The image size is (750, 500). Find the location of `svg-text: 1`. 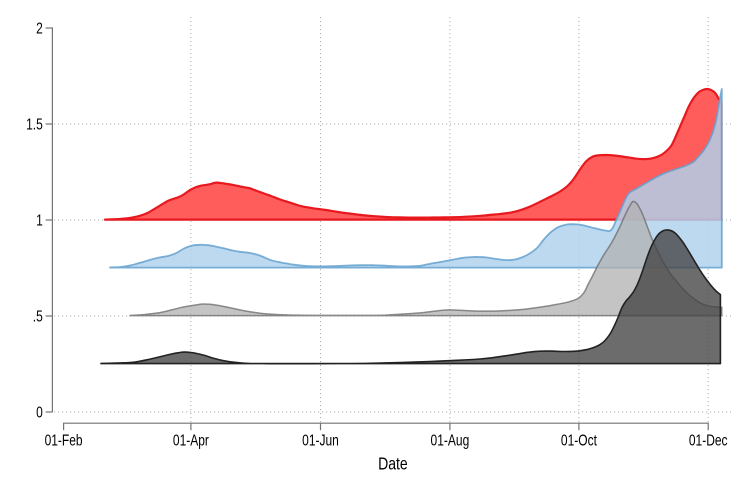

svg-text: 1 is located at coordinates (39, 220).